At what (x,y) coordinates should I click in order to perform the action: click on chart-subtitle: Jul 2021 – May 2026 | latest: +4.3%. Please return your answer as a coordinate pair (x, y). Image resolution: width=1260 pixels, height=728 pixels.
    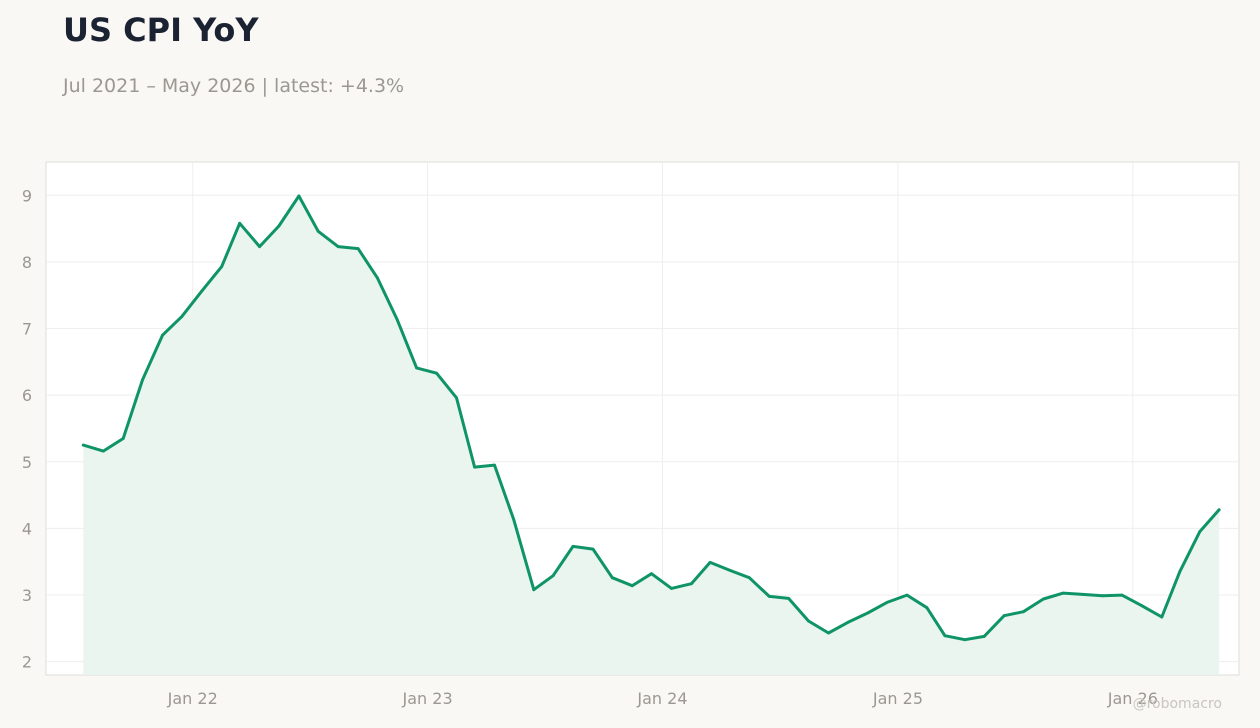
    Looking at the image, I should click on (234, 86).